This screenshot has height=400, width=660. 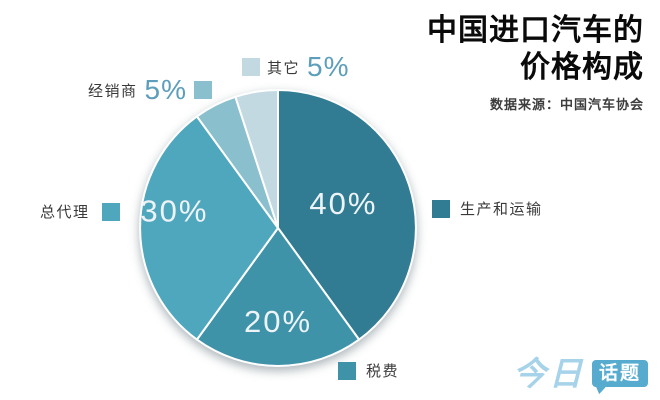 I want to click on chart-title-line2: 价格构成, so click(x=582, y=67).